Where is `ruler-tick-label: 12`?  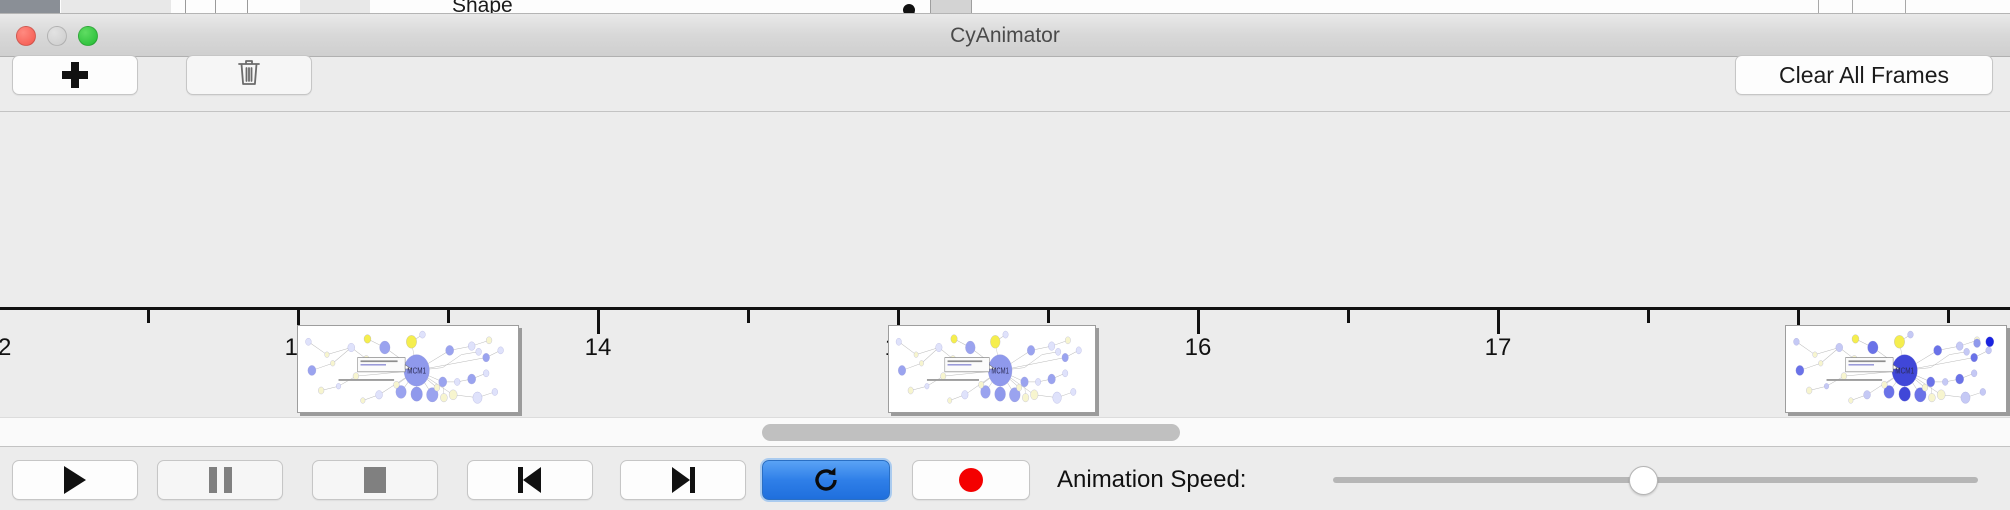 ruler-tick-label: 12 is located at coordinates (6, 347).